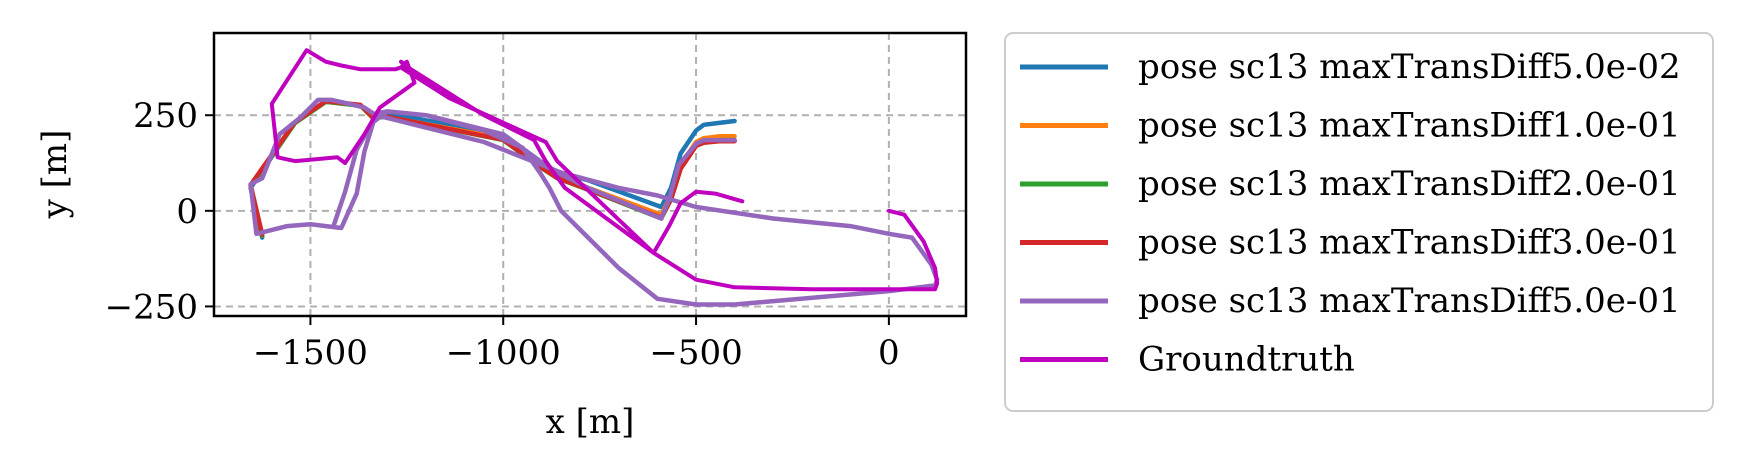 Image resolution: width=1737 pixels, height=471 pixels. What do you see at coordinates (889, 353) in the screenshot?
I see `x-tick-label: 0` at bounding box center [889, 353].